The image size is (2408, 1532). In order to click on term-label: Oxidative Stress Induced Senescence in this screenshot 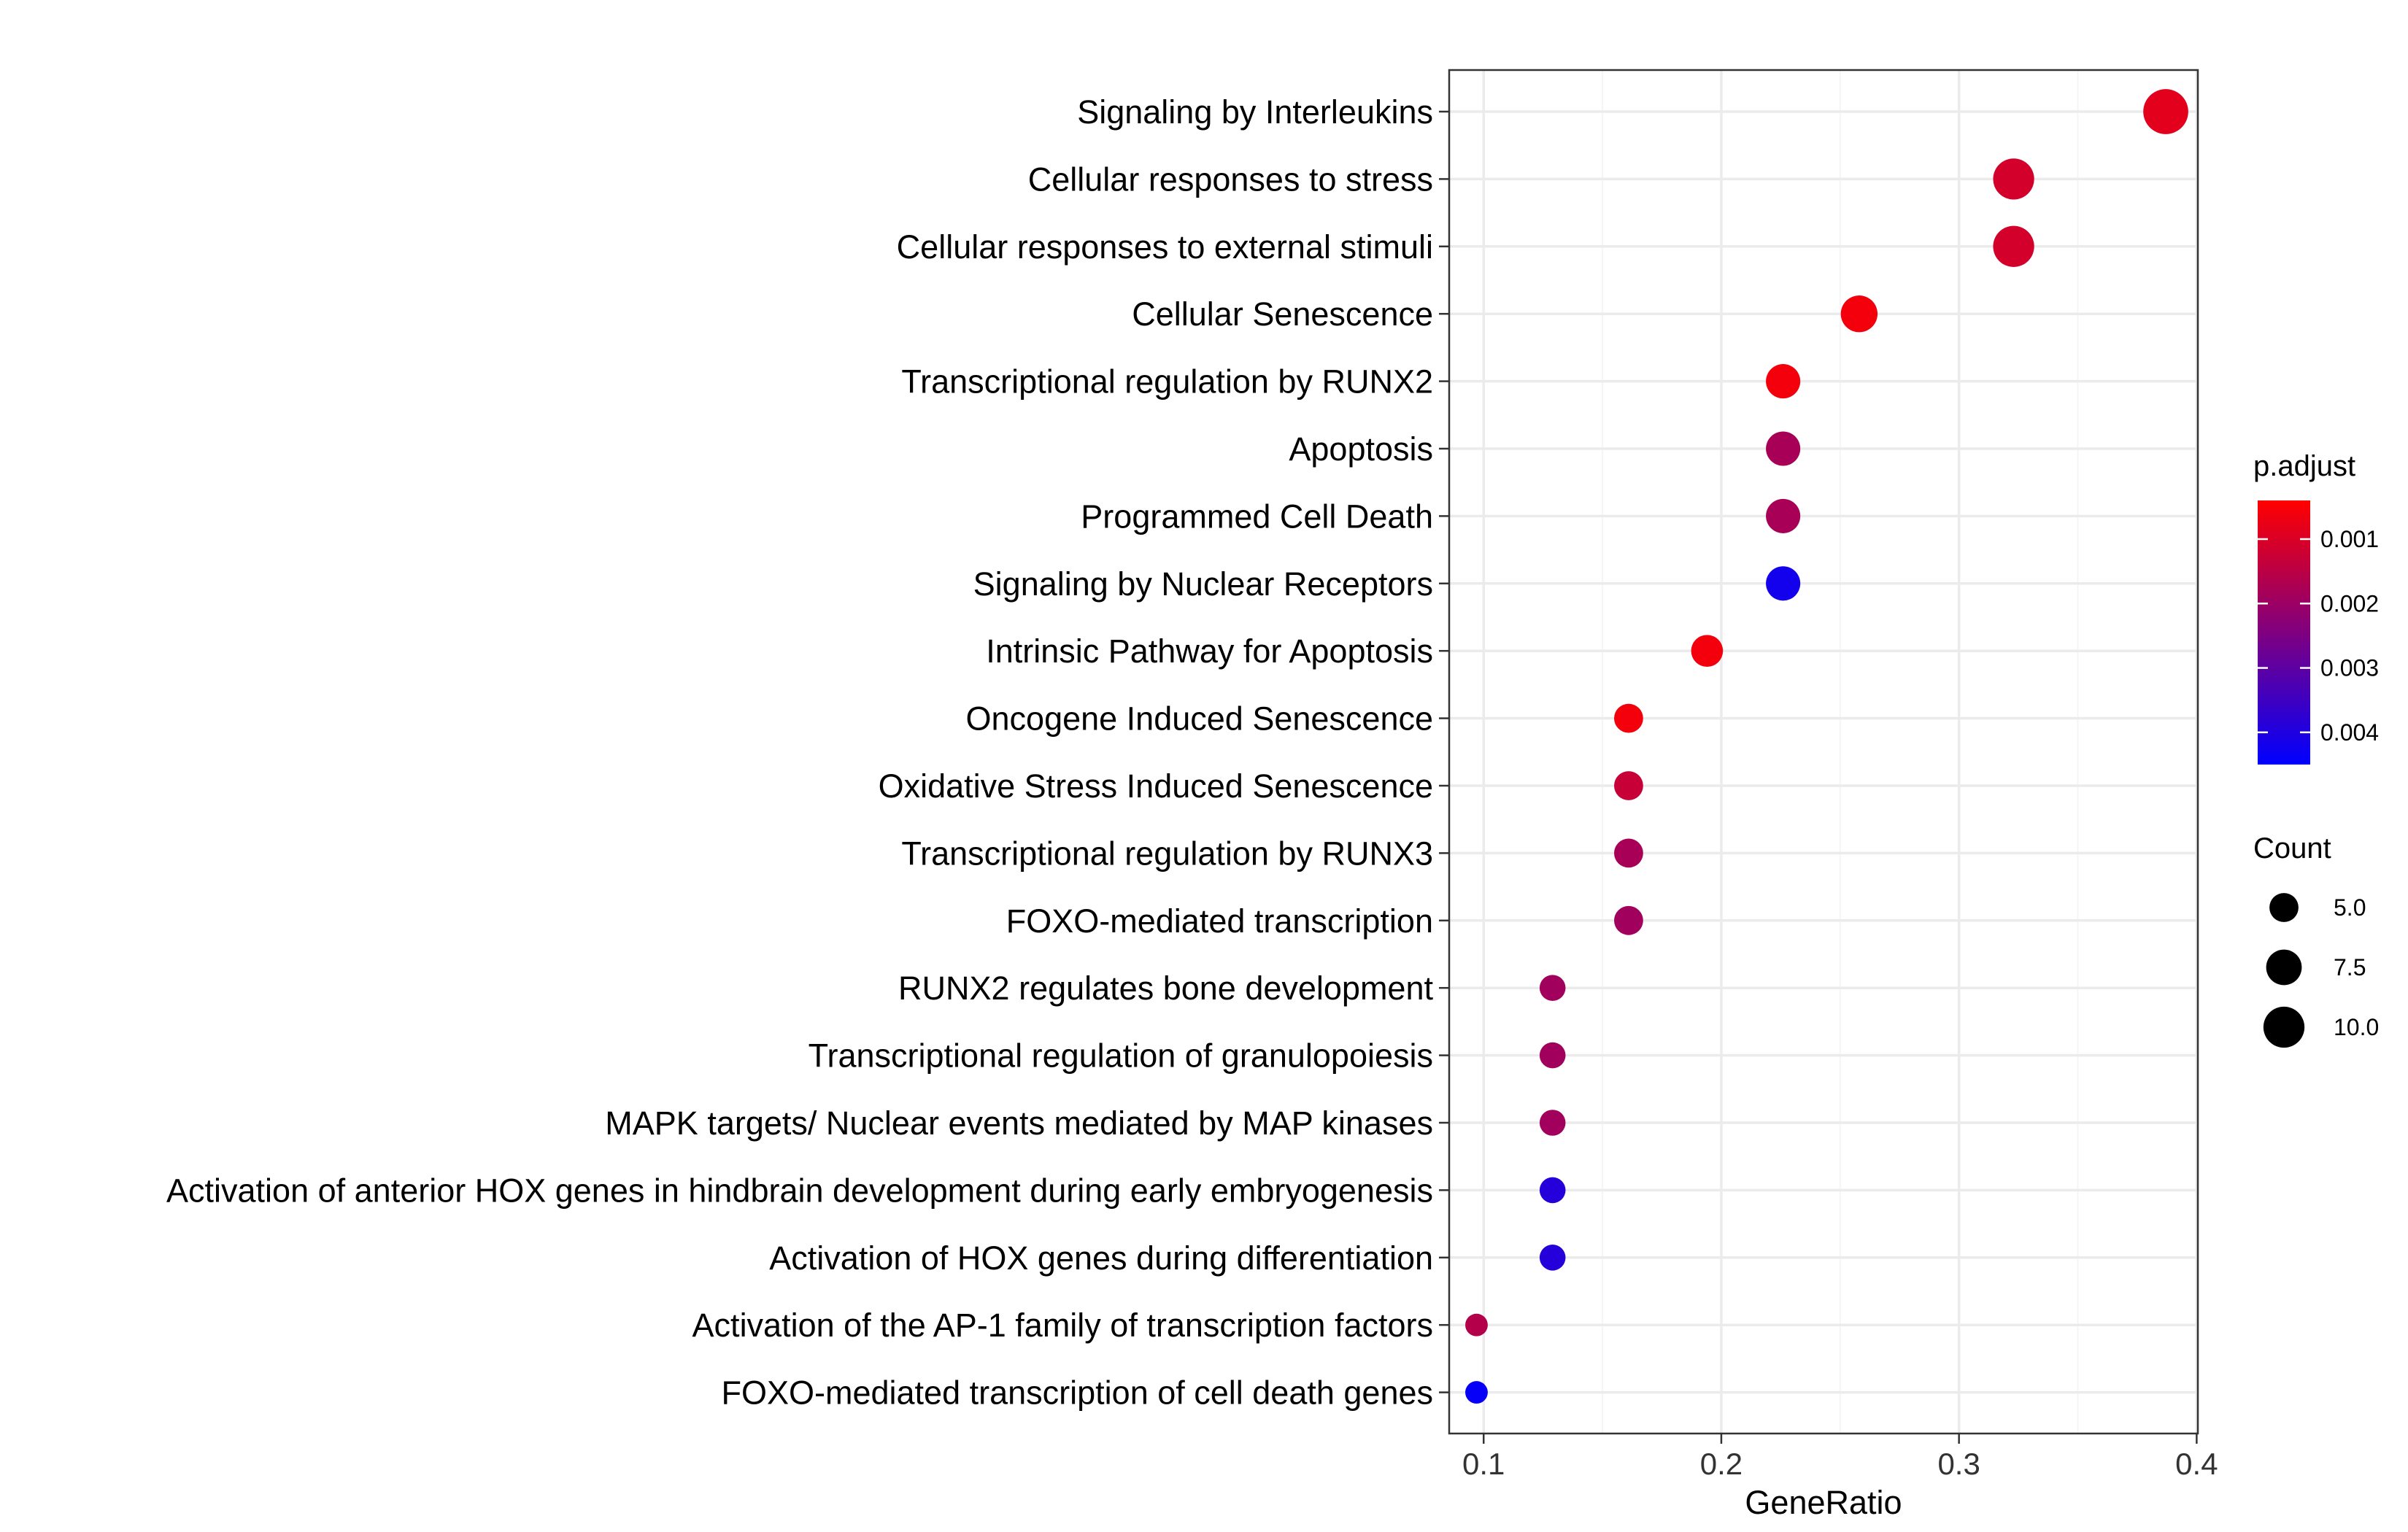, I will do `click(1156, 786)`.